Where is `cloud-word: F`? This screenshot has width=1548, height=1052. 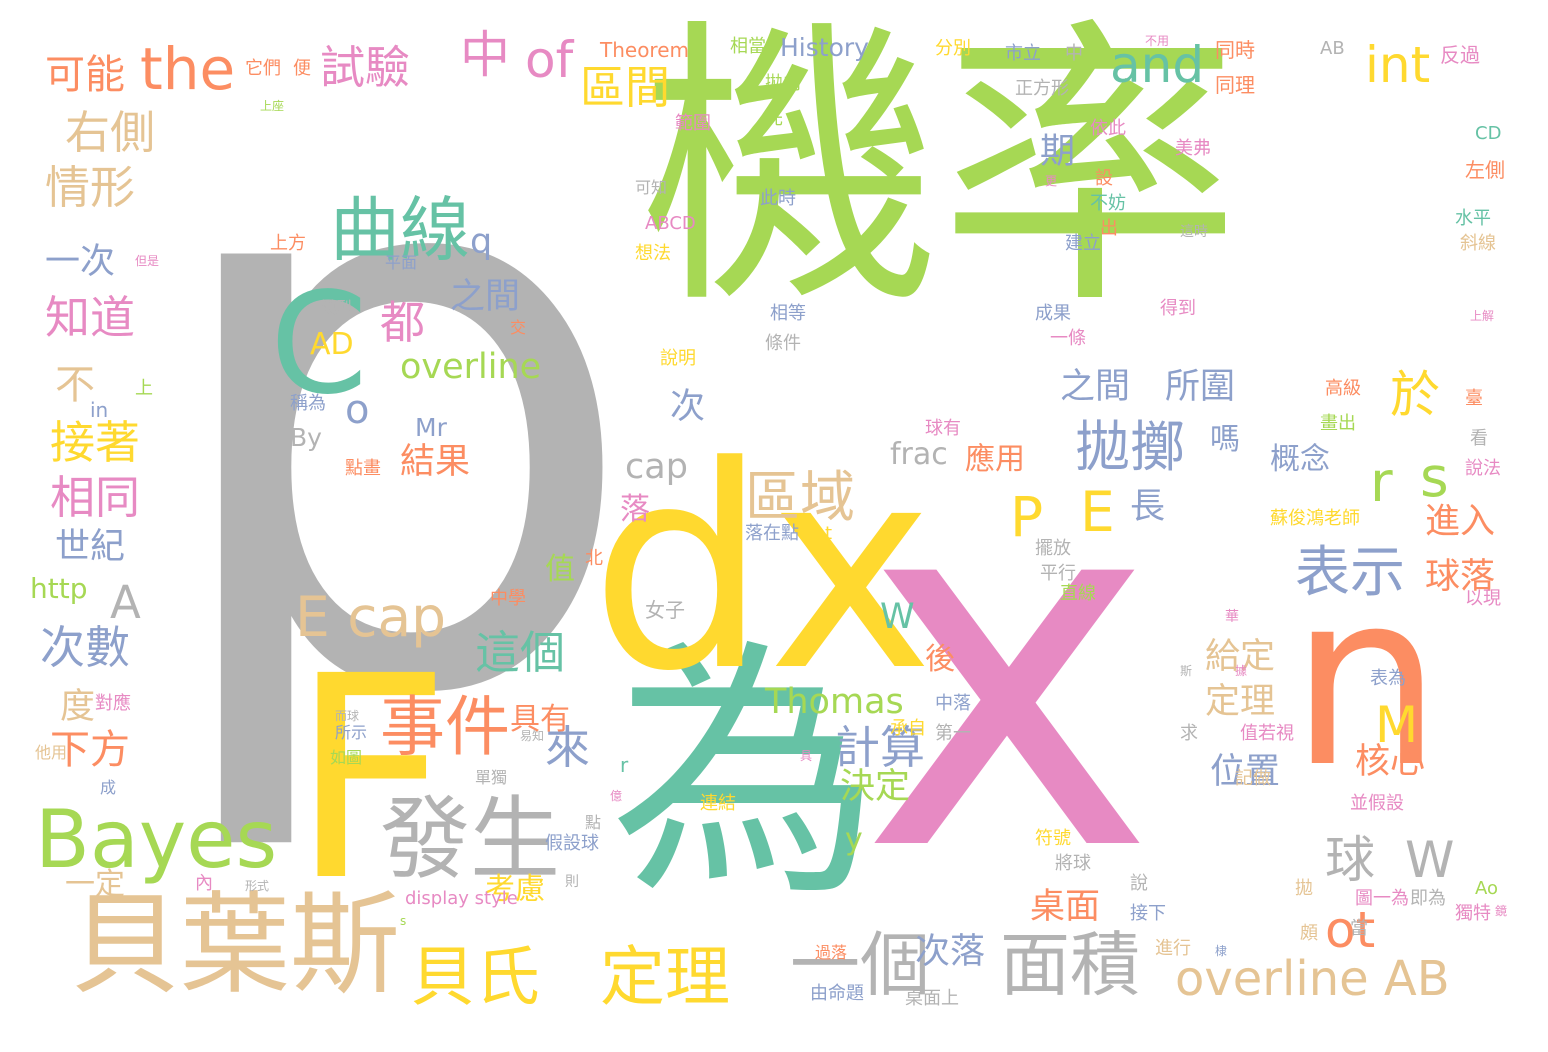 cloud-word: F is located at coordinates (371, 780).